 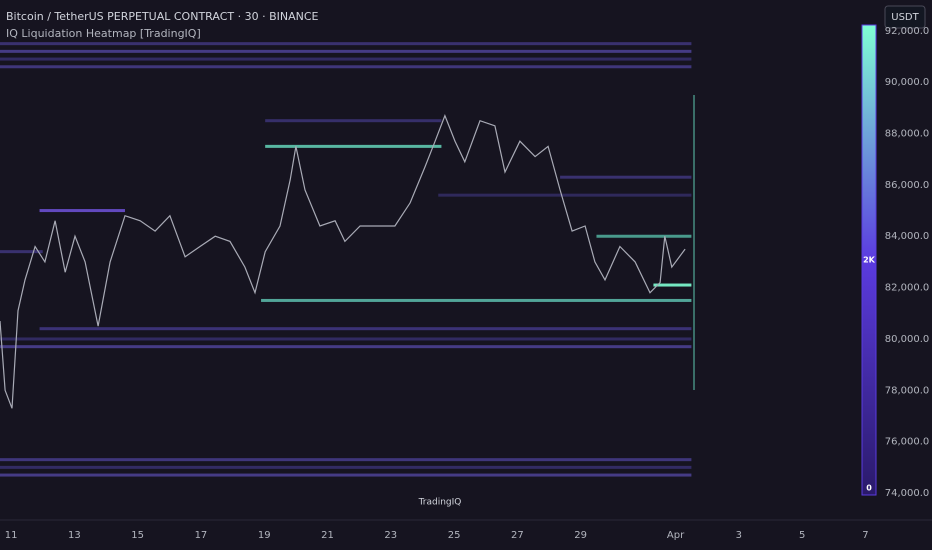 What do you see at coordinates (11, 535) in the screenshot?
I see `x-tick-label: 11` at bounding box center [11, 535].